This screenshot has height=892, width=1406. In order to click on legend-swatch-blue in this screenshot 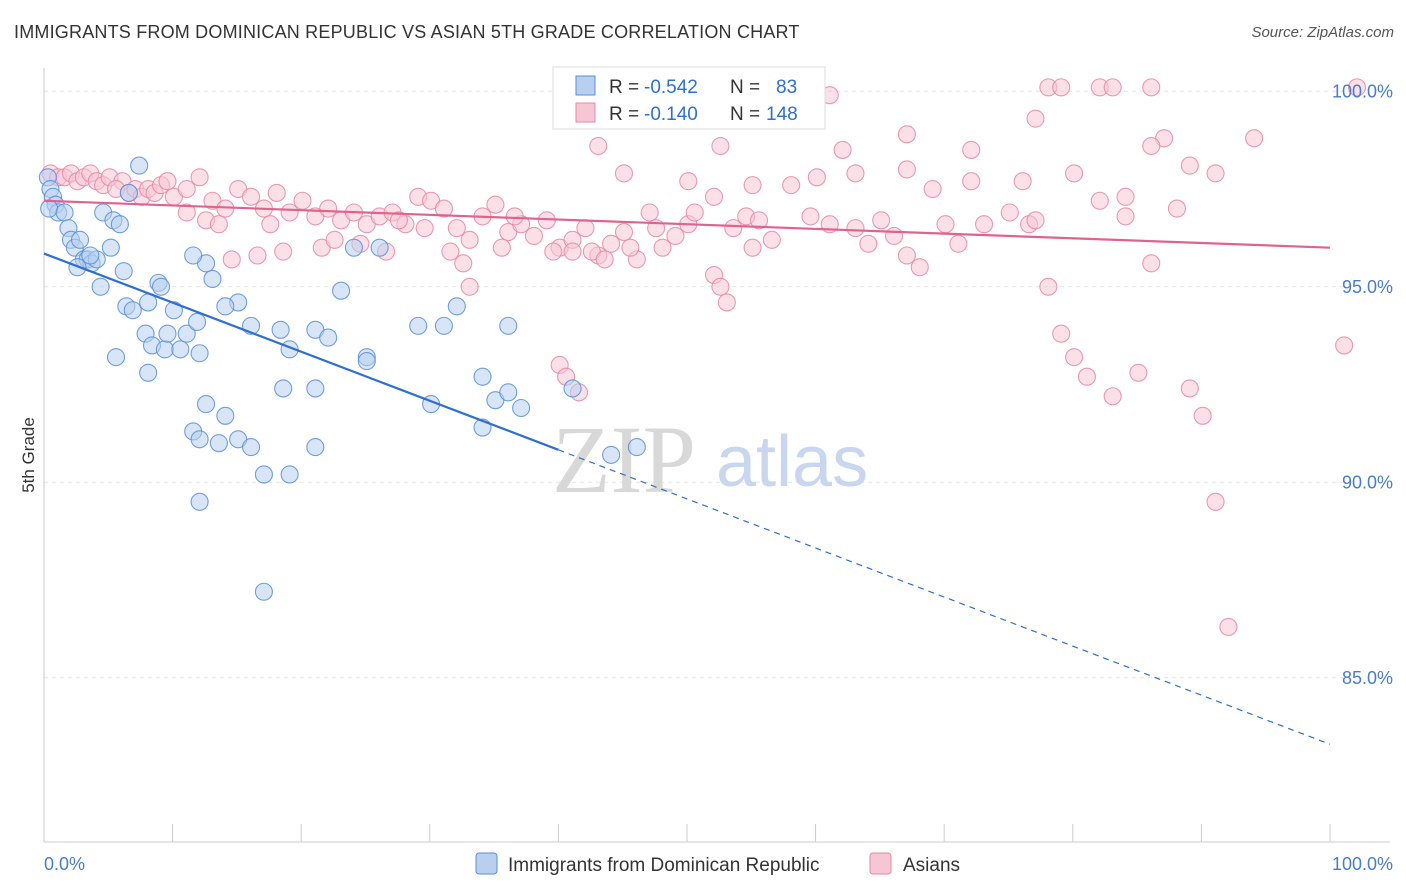, I will do `click(585, 85)`.